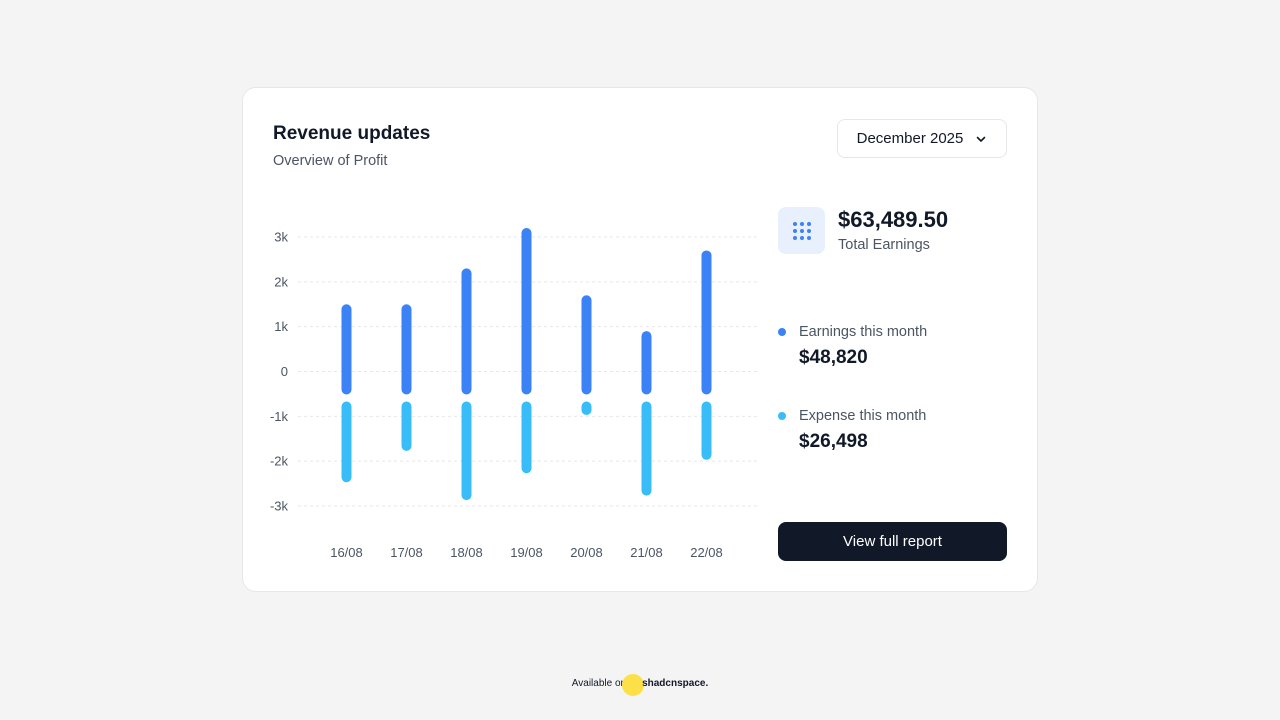  What do you see at coordinates (279, 461) in the screenshot?
I see `y-tick-label: -2k` at bounding box center [279, 461].